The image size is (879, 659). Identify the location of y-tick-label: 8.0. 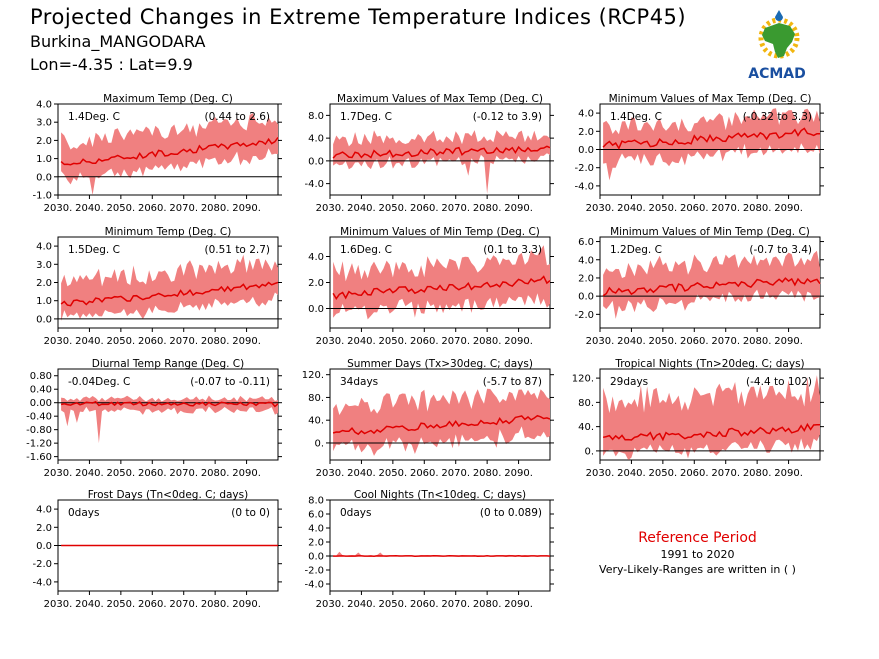
(316, 501).